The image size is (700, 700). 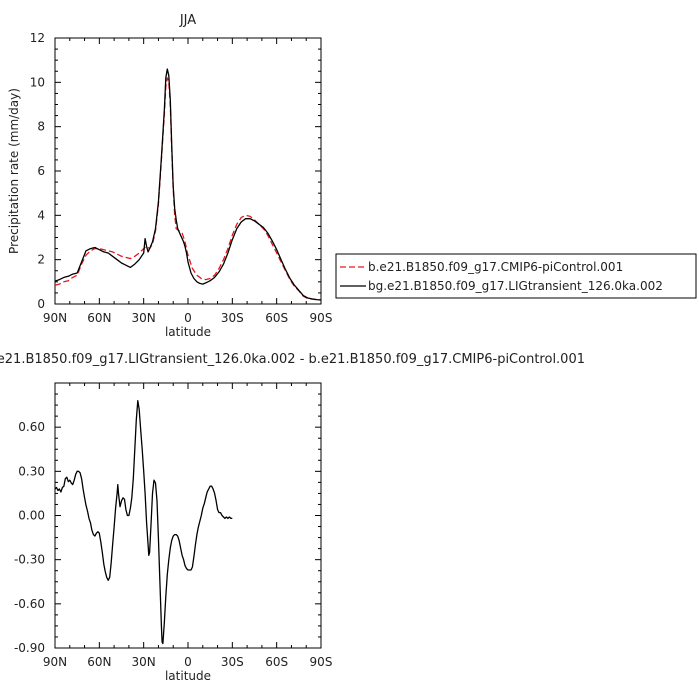 What do you see at coordinates (31, 516) in the screenshot?
I see `y-tick-label: 0.00` at bounding box center [31, 516].